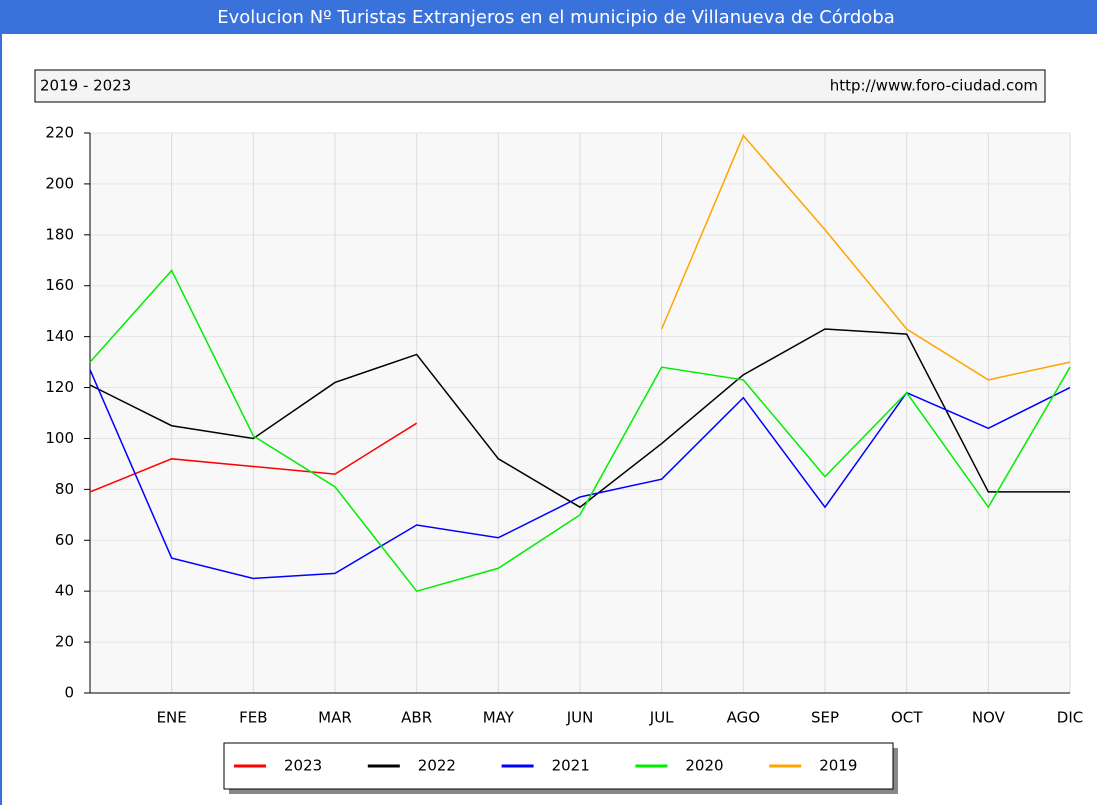  What do you see at coordinates (303, 766) in the screenshot?
I see `legend-label: 2023` at bounding box center [303, 766].